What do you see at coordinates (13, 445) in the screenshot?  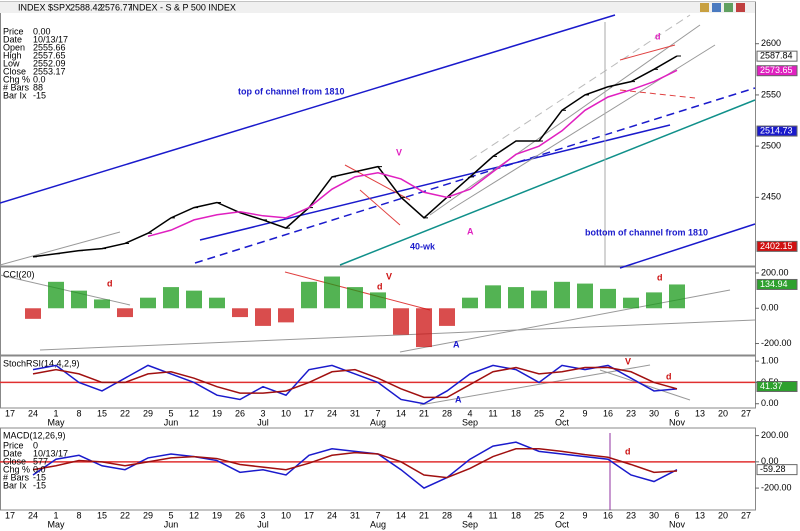 I see `info-label: Price` at bounding box center [13, 445].